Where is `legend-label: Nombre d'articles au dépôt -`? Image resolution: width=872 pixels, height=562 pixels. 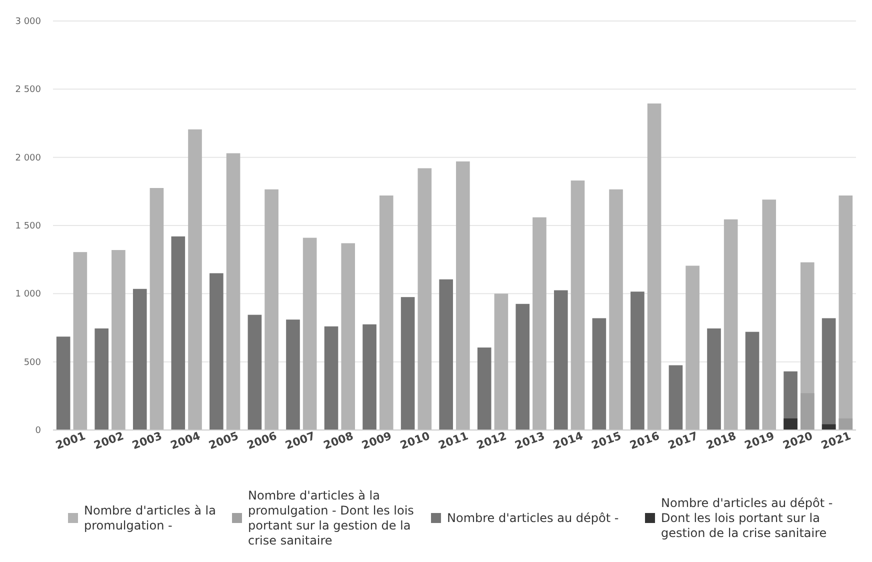 legend-label: Nombre d'articles au dépôt - is located at coordinates (533, 518).